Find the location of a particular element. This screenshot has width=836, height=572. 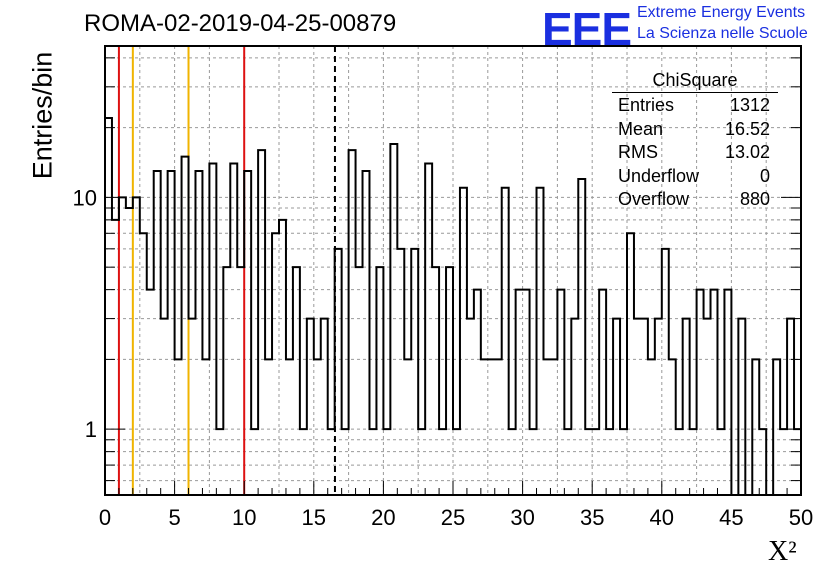

eee-logo: EEE is located at coordinates (587, 29).